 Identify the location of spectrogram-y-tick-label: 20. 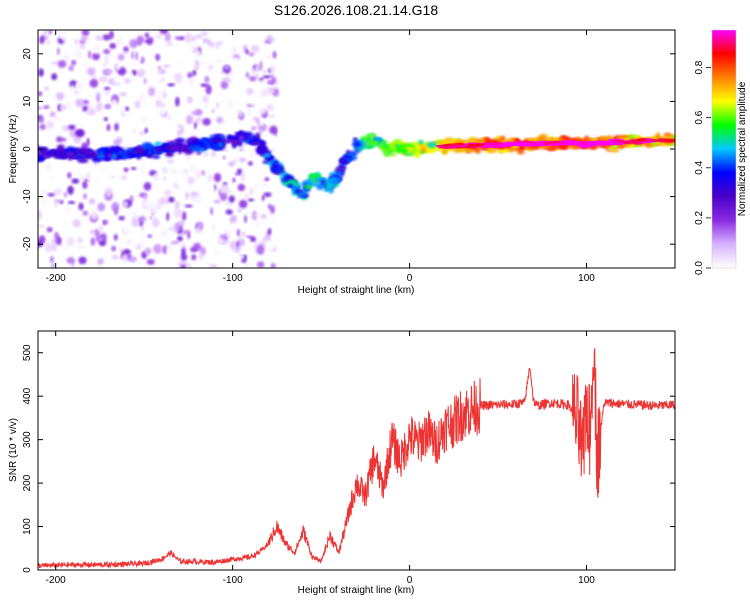
(27, 54).